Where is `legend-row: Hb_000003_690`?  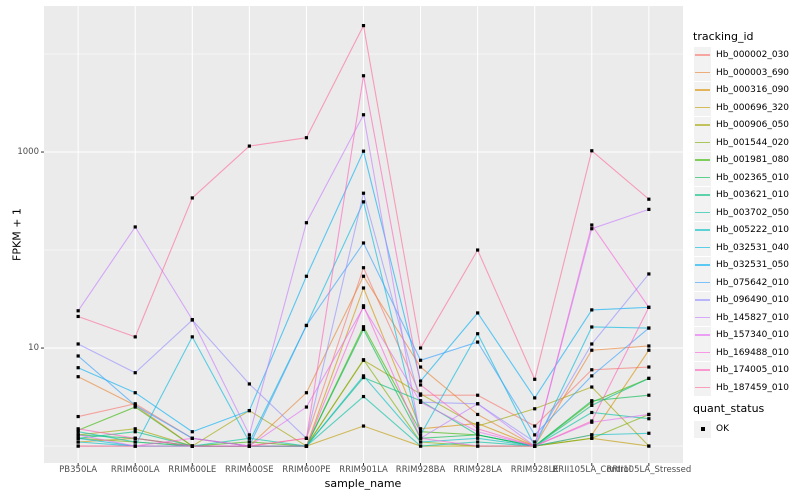
legend-row: Hb_000003_690 is located at coordinates (741, 73).